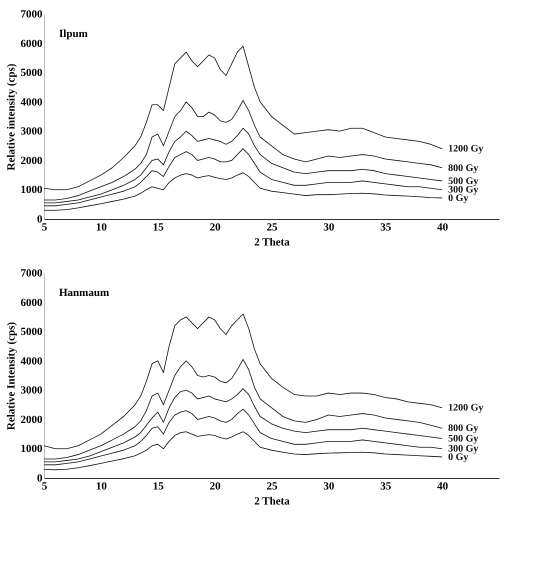 Image resolution: width=555 pixels, height=569 pixels. Describe the element at coordinates (12, 376) in the screenshot. I see `y-axis-title: Relative Intensity (cps)` at that location.